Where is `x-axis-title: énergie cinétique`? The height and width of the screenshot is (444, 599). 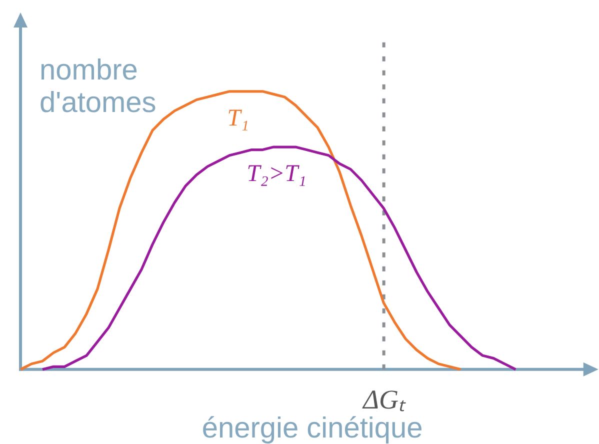 x-axis-title: énergie cinétique is located at coordinates (312, 428).